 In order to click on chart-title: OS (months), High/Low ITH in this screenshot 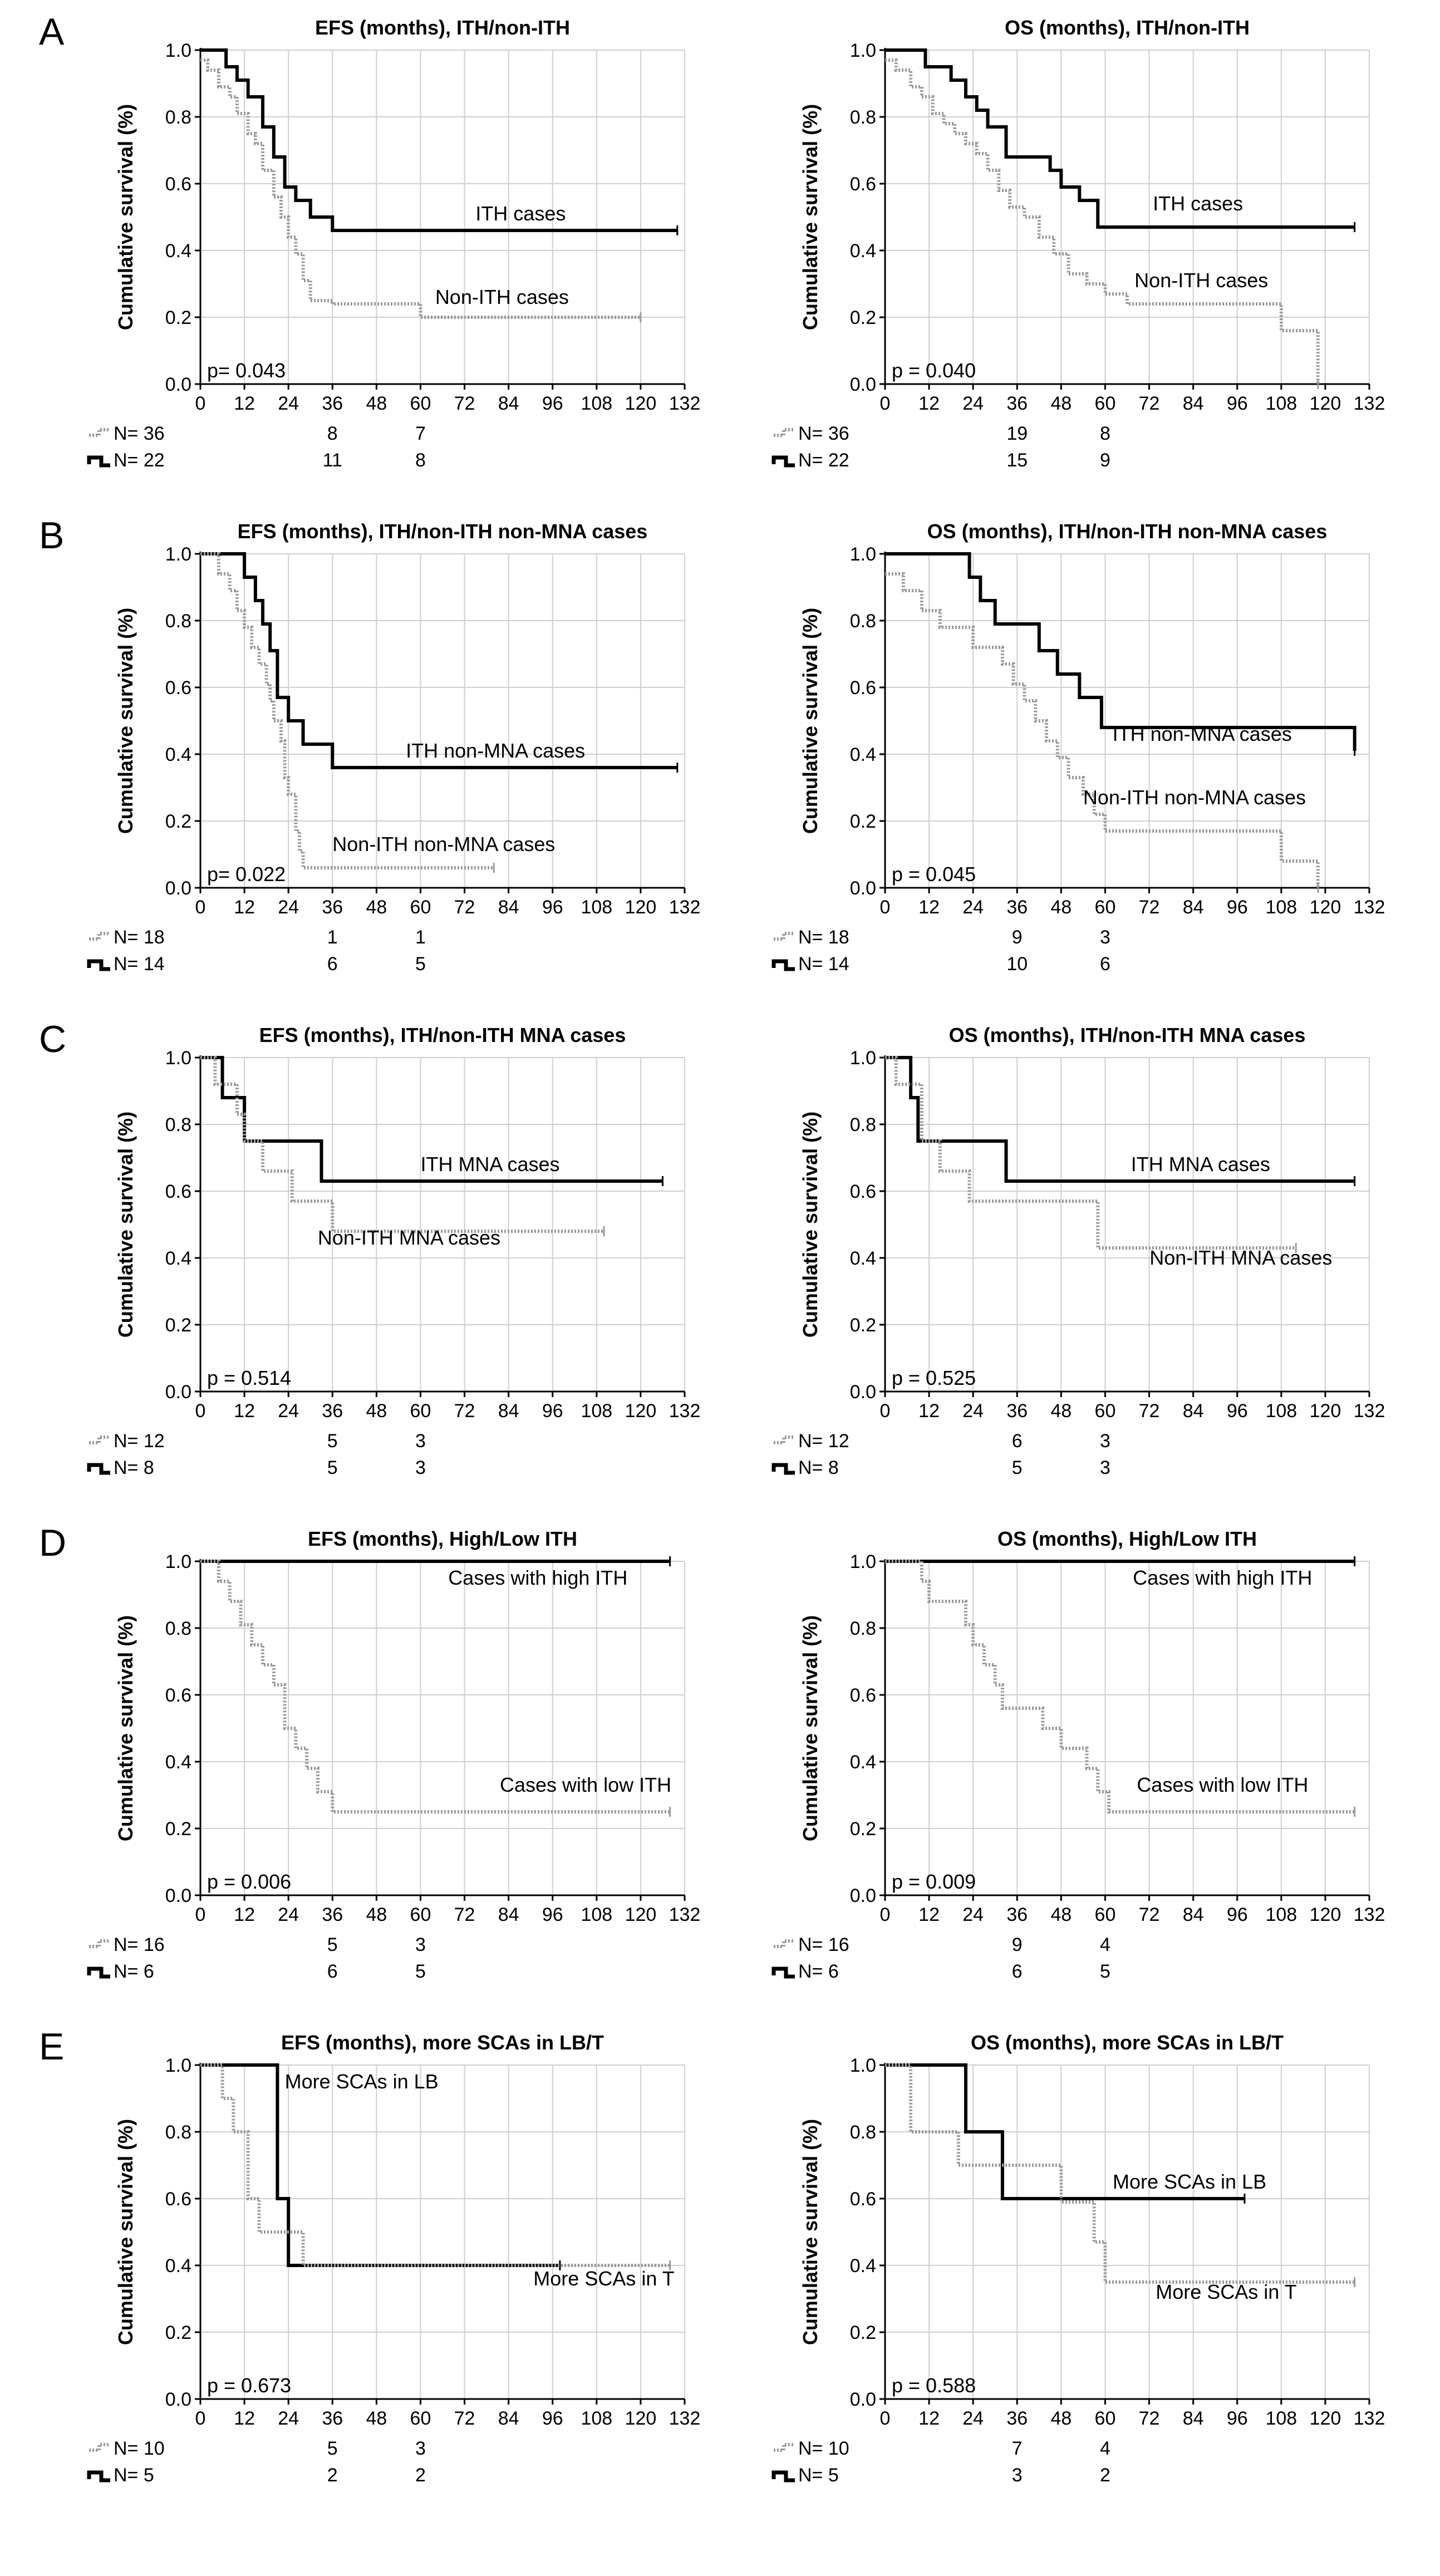, I will do `click(1127, 1538)`.